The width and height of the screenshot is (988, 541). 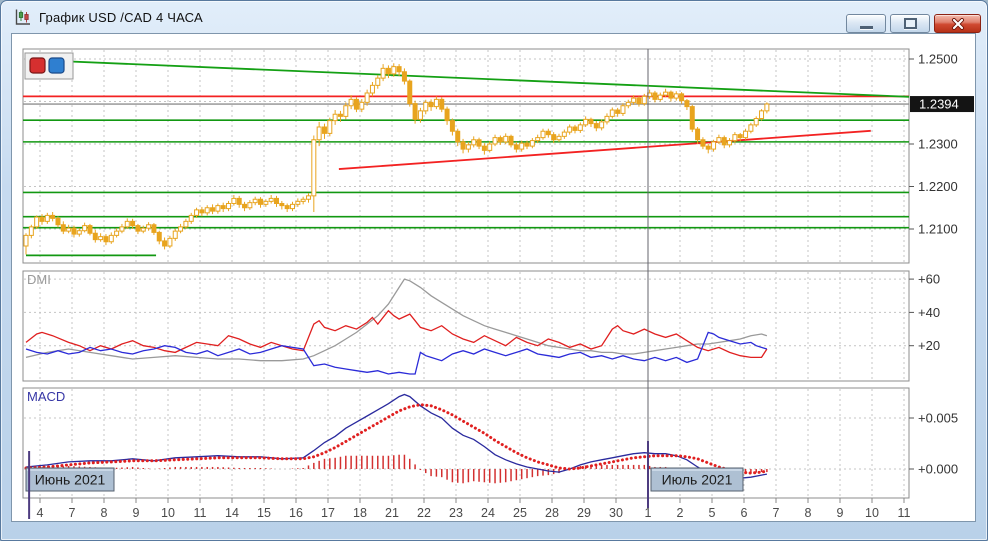 What do you see at coordinates (296, 513) in the screenshot?
I see `svg-text: 16` at bounding box center [296, 513].